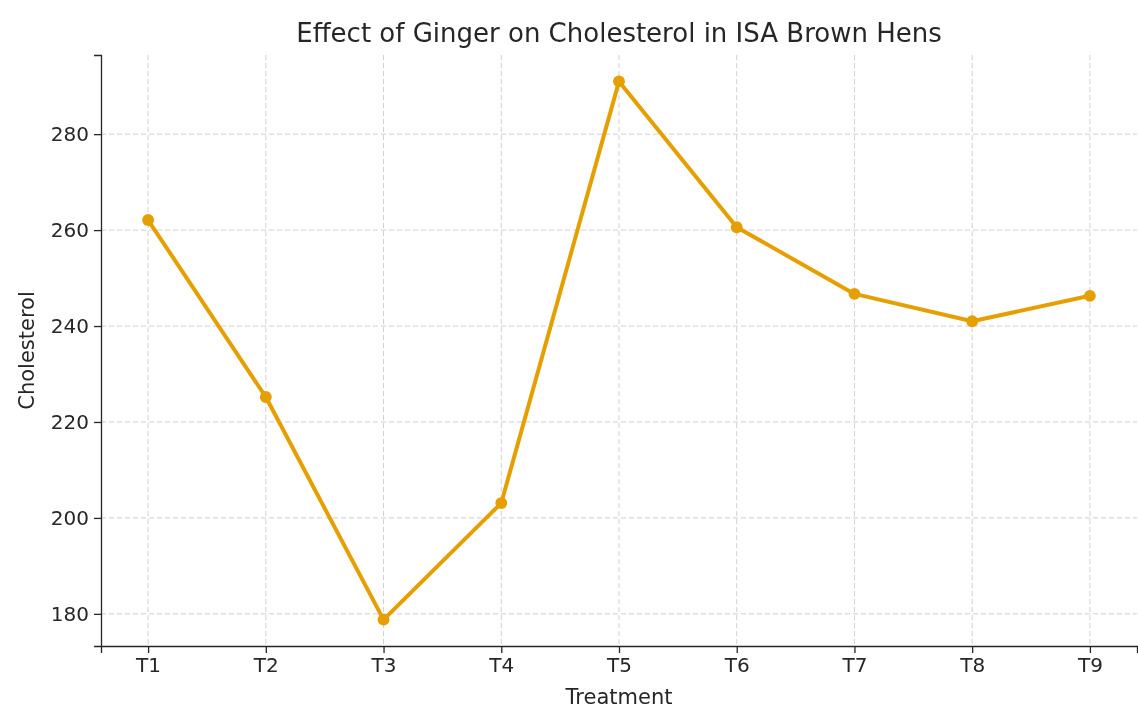 This screenshot has width=1138, height=708. What do you see at coordinates (27, 350) in the screenshot?
I see `y-axis-title: Cholesterol` at bounding box center [27, 350].